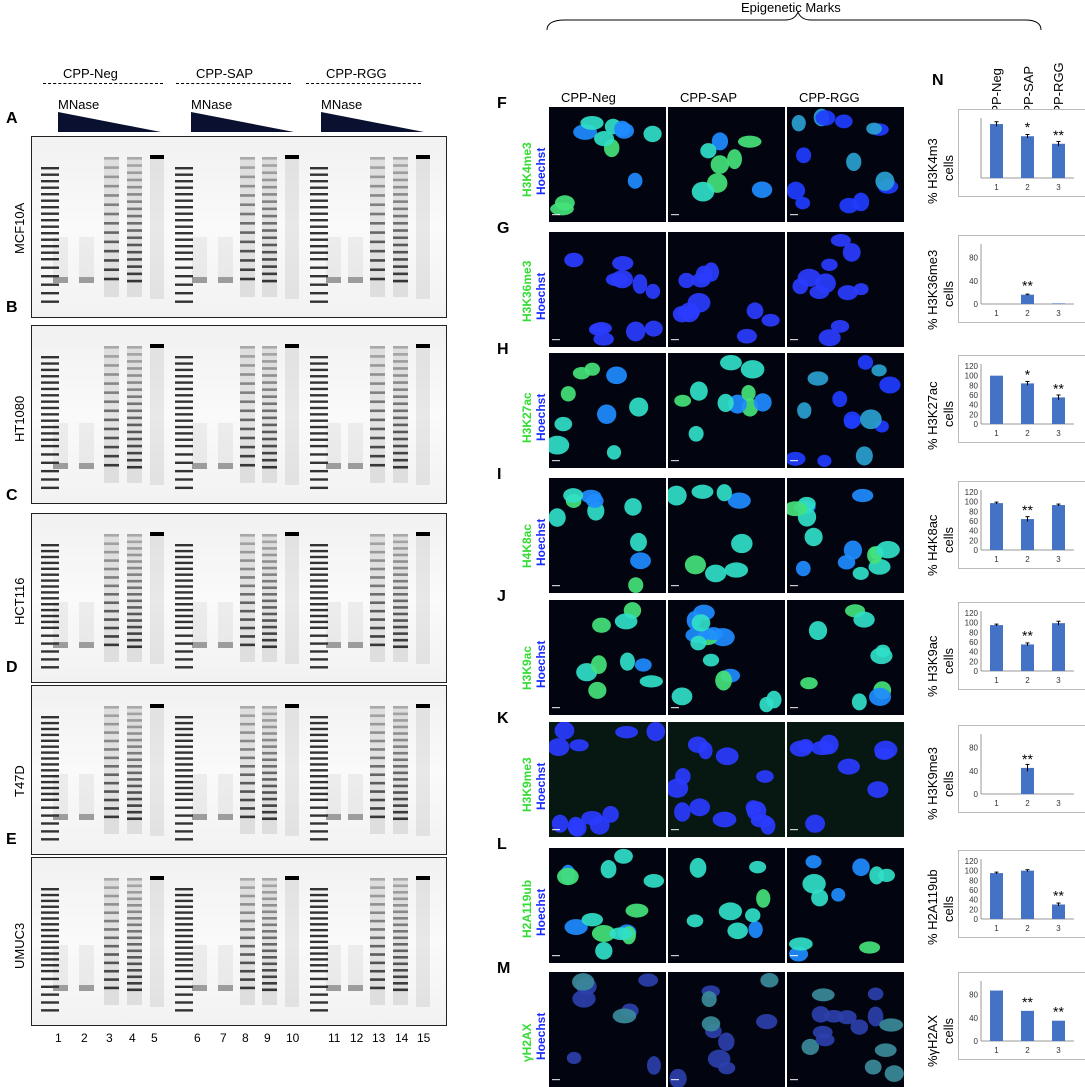 The image size is (1085, 1087). I want to click on cell-line-label: T47D, so click(19, 781).